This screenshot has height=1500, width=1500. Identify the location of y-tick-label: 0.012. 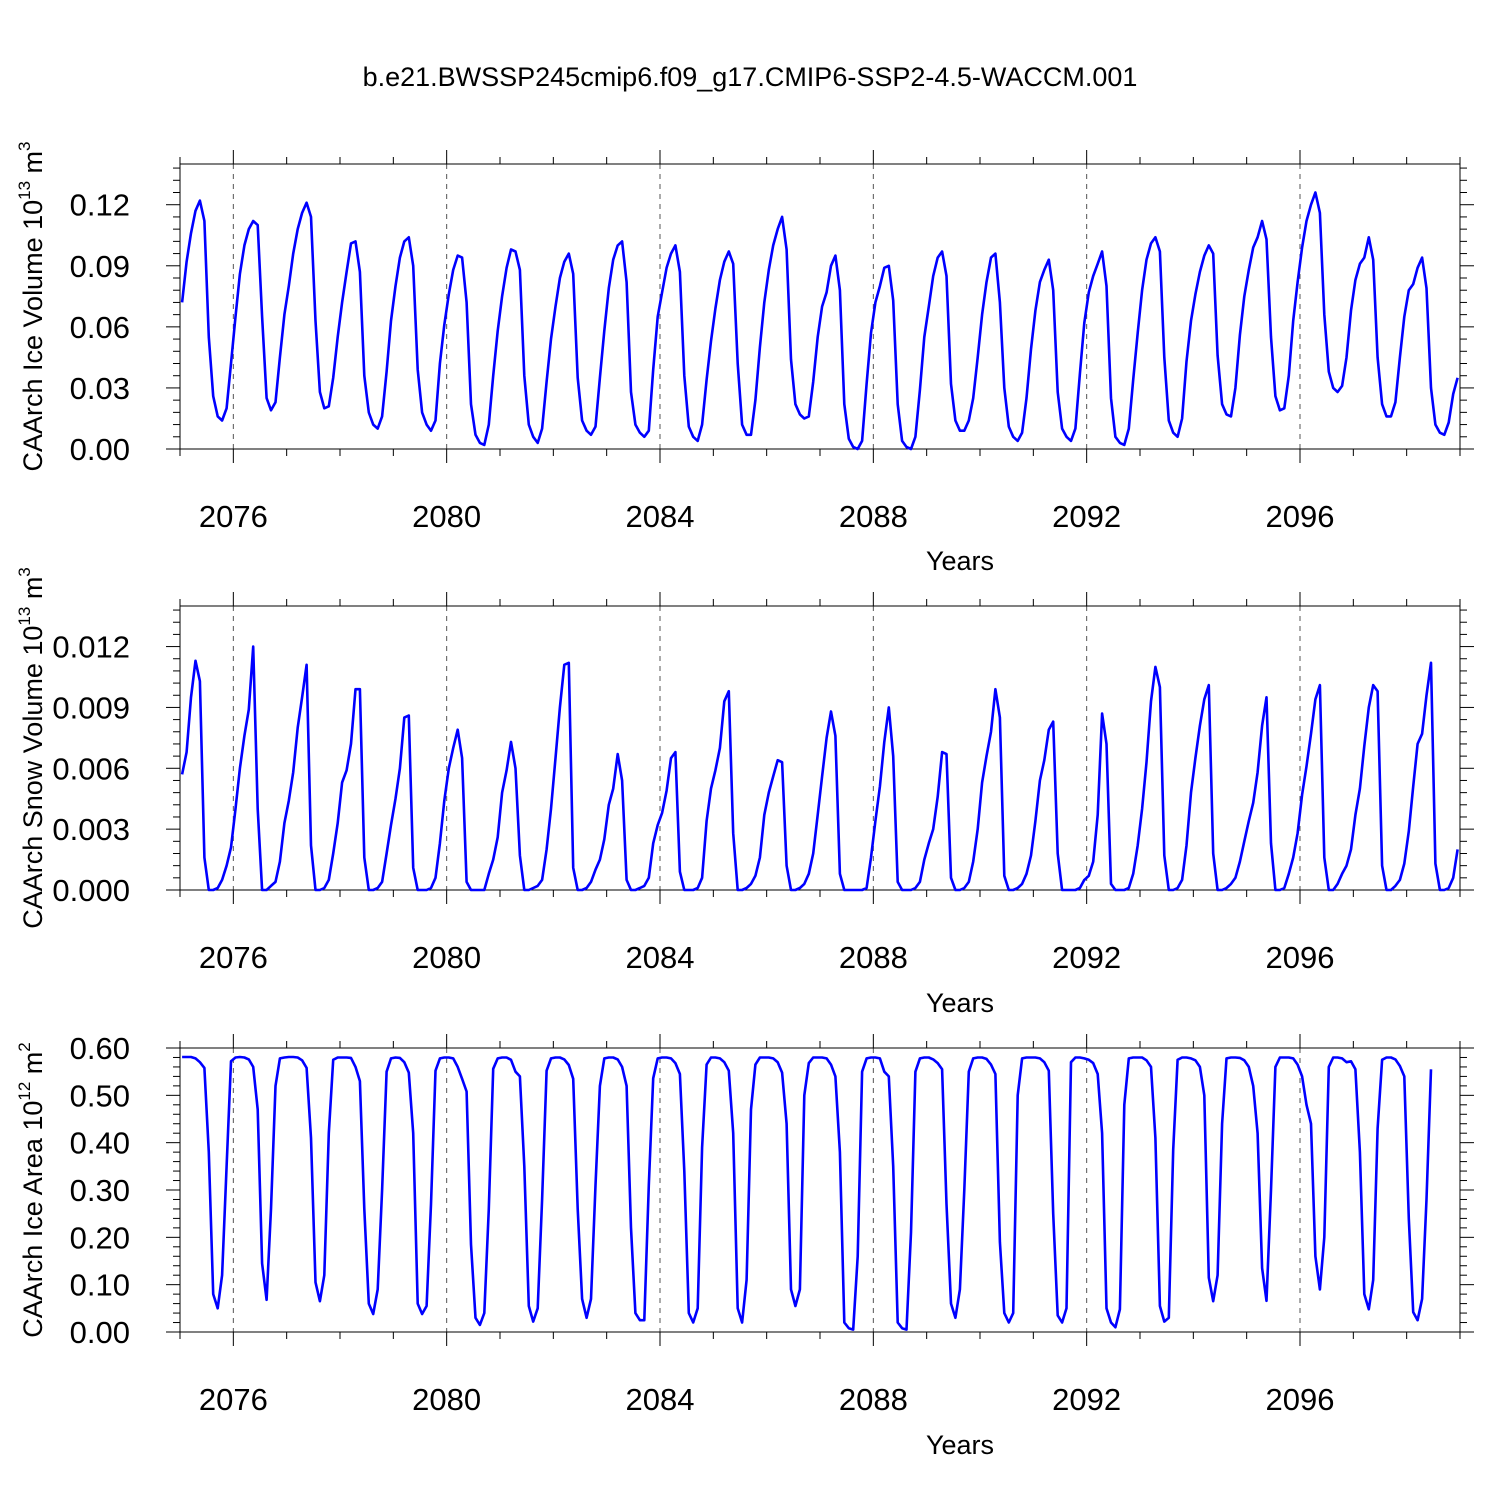
(91, 647).